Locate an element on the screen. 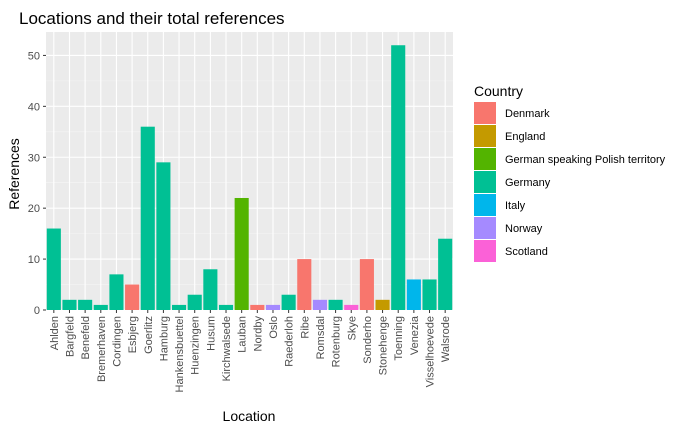 The image size is (700, 437). x-tick-label: Venezia is located at coordinates (415, 335).